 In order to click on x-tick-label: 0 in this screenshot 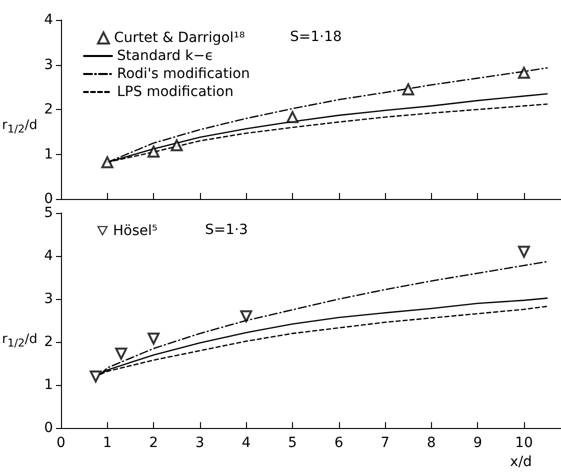, I will do `click(61, 443)`.